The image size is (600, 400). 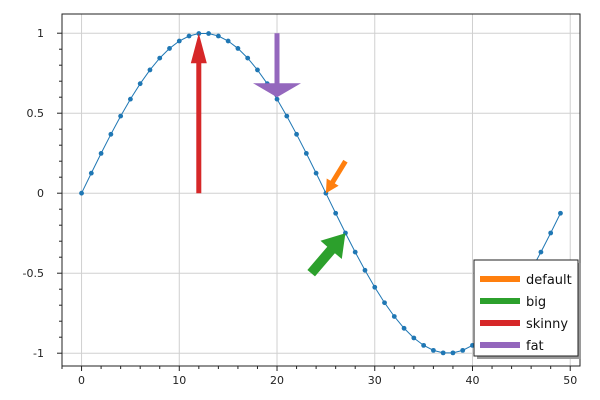 I want to click on arrow-big, so click(x=326, y=255).